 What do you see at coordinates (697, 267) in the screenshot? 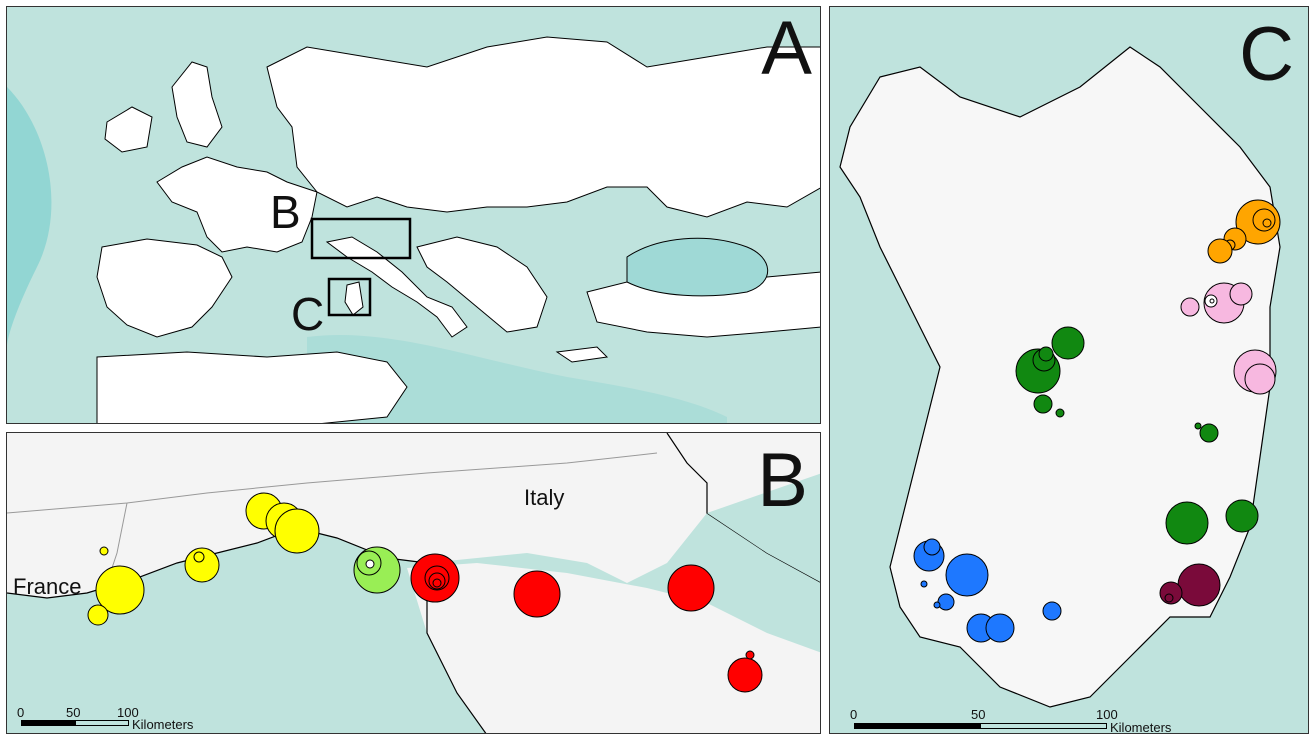
I see `black-sea` at bounding box center [697, 267].